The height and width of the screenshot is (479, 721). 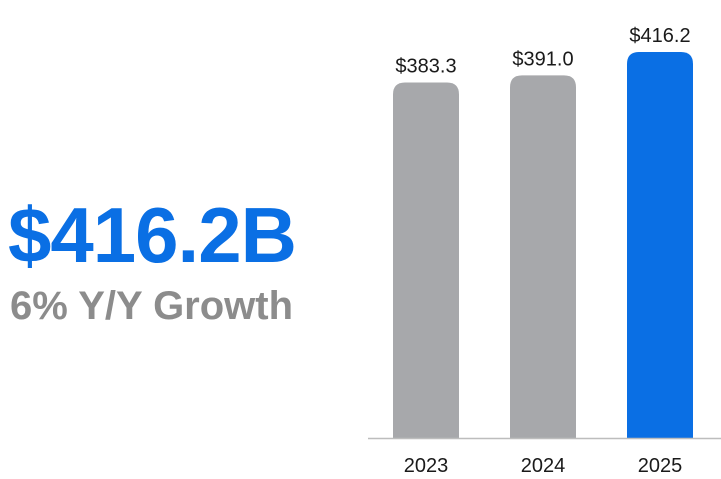 What do you see at coordinates (659, 36) in the screenshot?
I see `data-label-2025: $416.2` at bounding box center [659, 36].